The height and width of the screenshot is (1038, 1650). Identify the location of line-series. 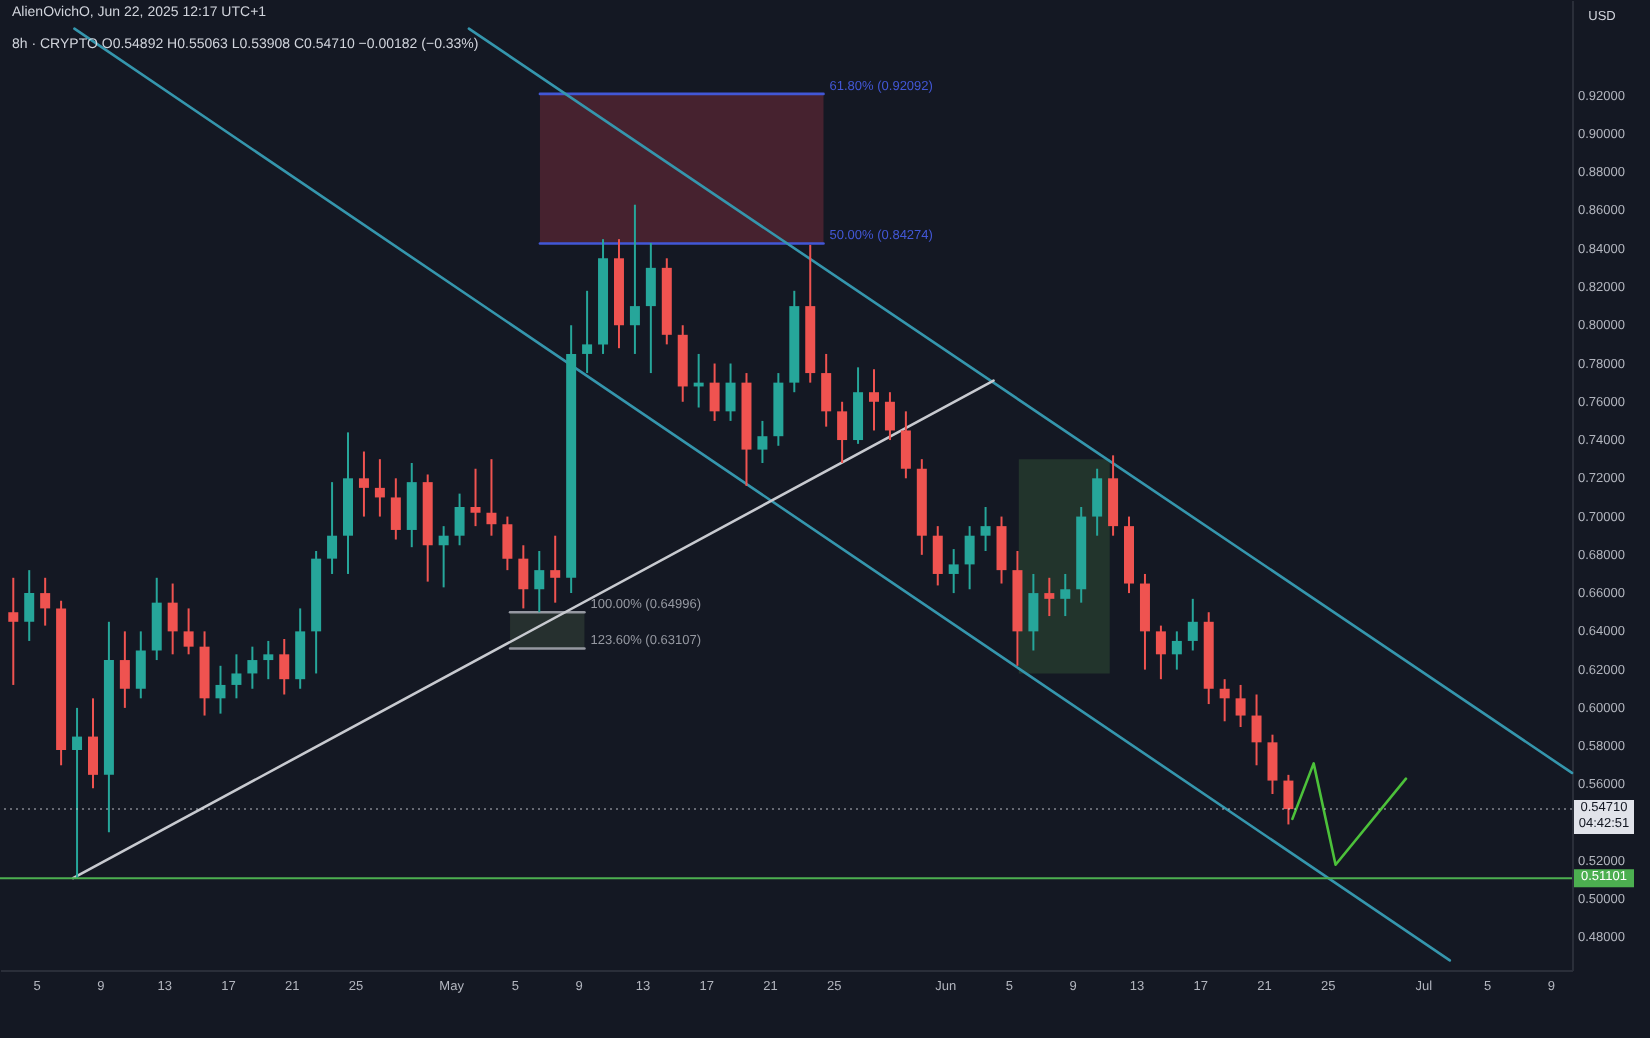
(1349, 814).